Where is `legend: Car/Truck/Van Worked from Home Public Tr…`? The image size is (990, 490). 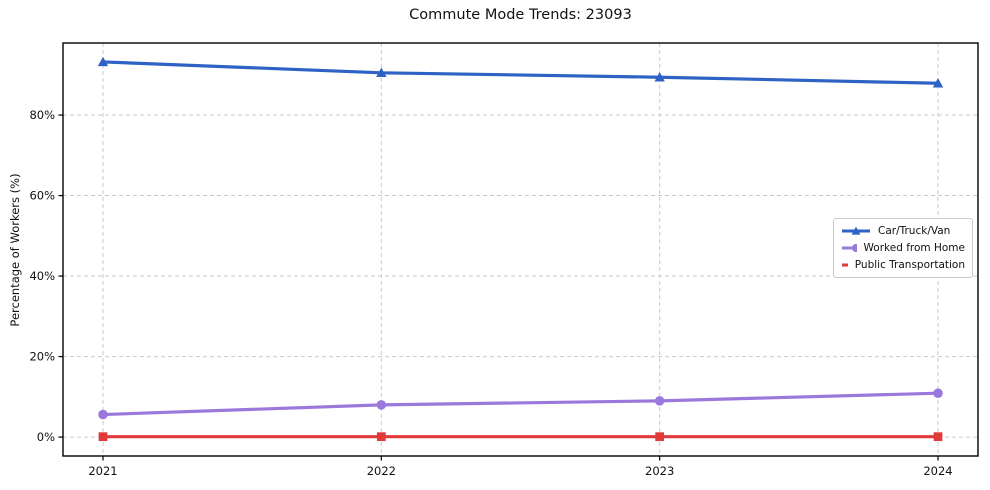
legend: Car/Truck/Van Worked from Home Public Tr… is located at coordinates (903, 248).